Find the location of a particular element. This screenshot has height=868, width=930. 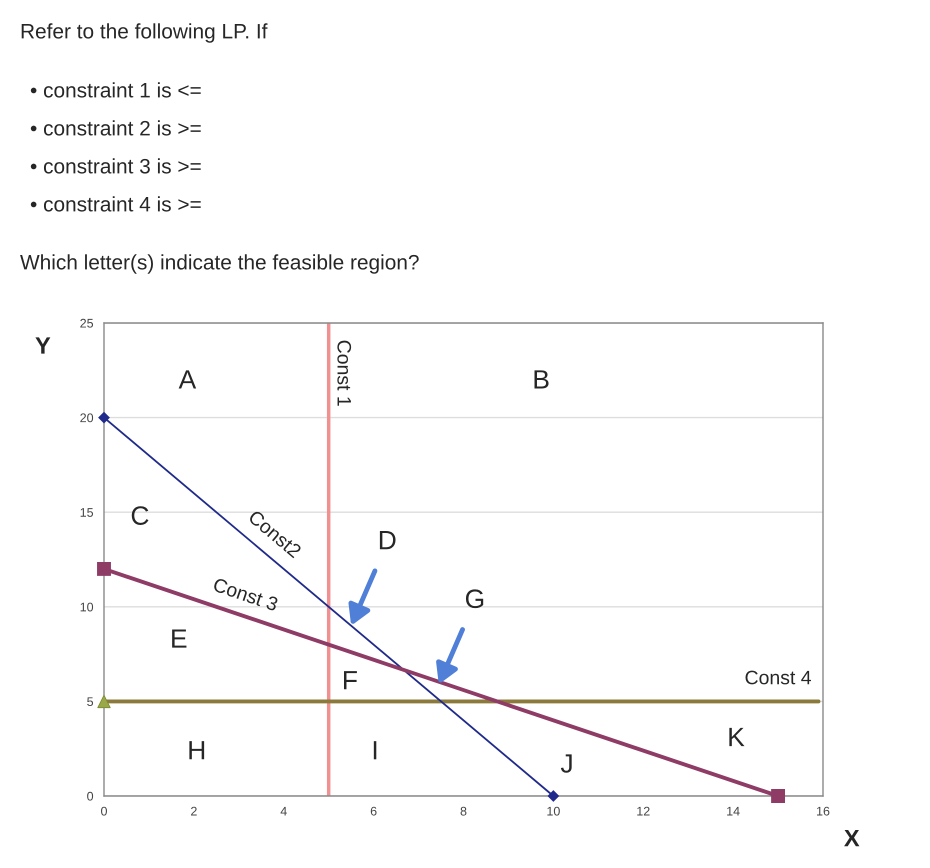

y-tick-label: 20 is located at coordinates (87, 417).